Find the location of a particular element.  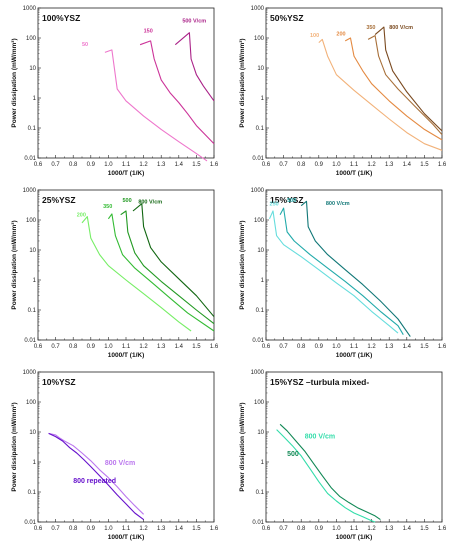

panel-title: 50%YSZ is located at coordinates (287, 18).